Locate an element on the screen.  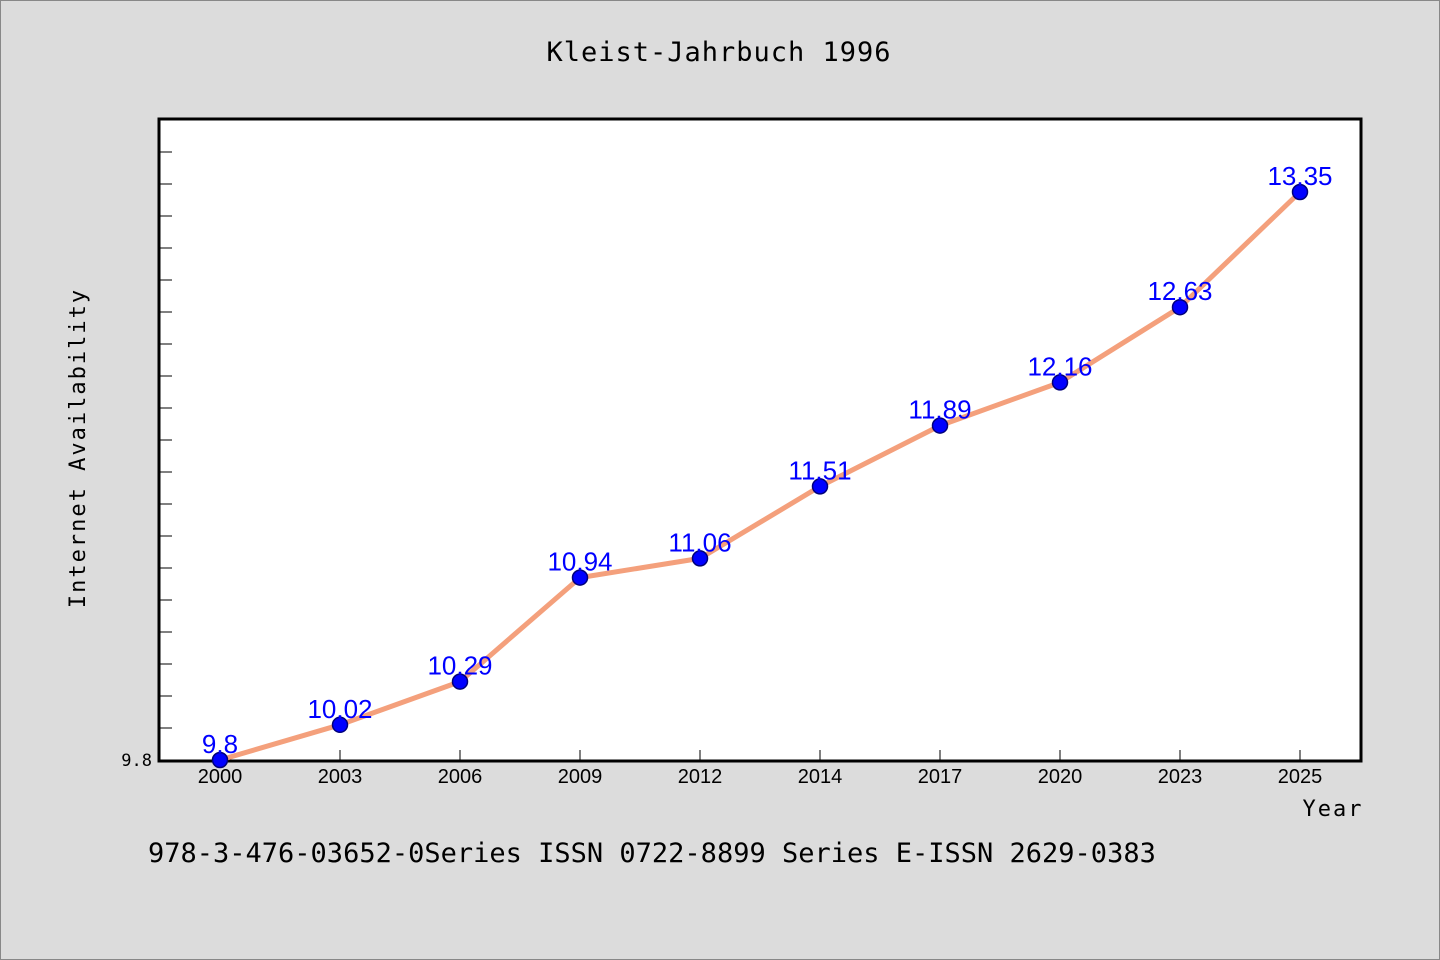
x-tick-label: 2017 is located at coordinates (940, 777).